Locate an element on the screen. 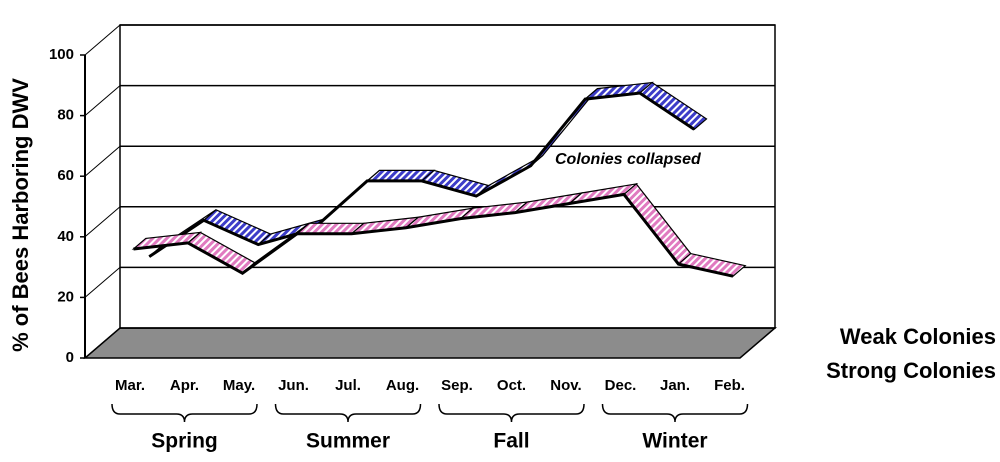  legend-label: Strong Colonies is located at coordinates (911, 370).